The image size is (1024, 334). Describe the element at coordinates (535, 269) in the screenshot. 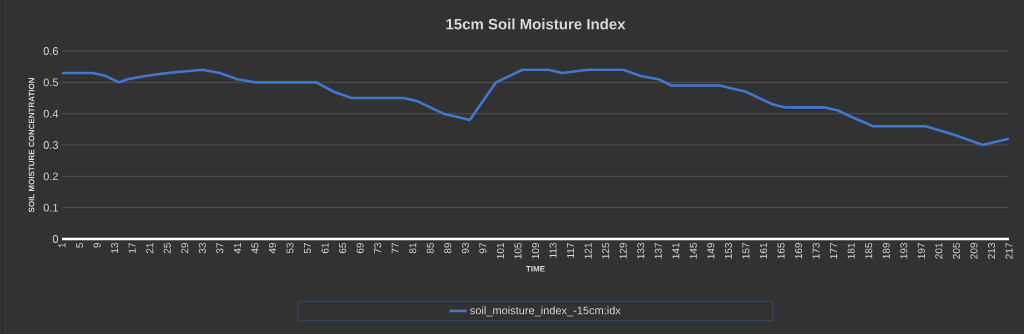

I see `x-axis-title: TIME` at that location.